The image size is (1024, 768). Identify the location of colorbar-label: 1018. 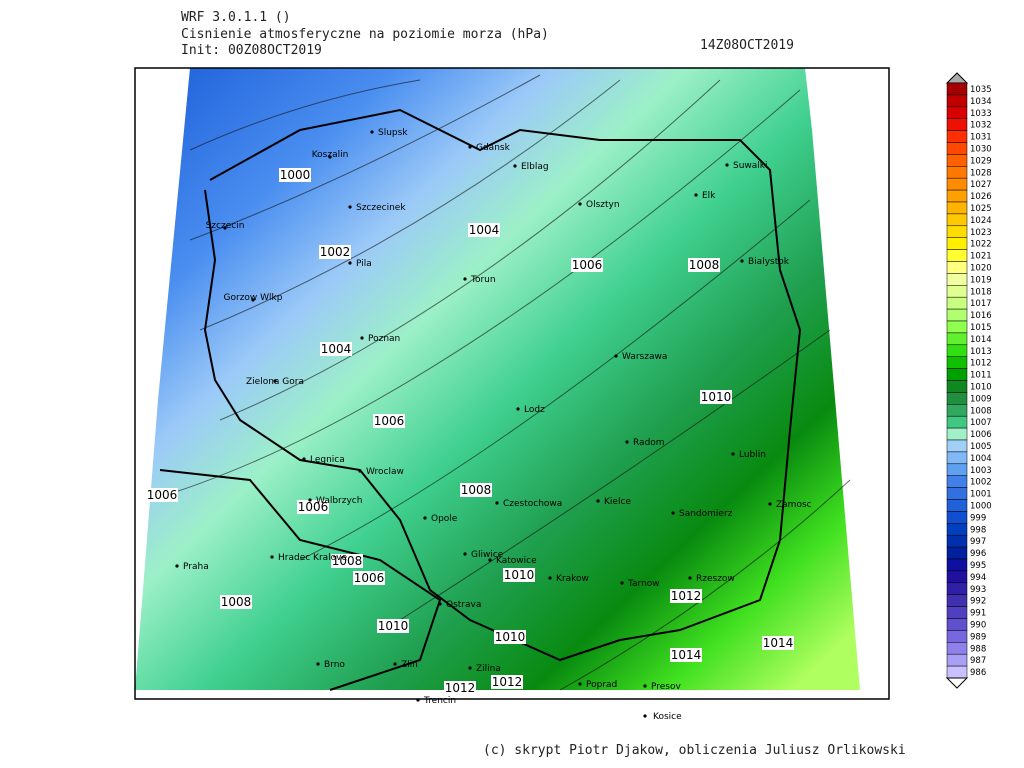
(981, 292).